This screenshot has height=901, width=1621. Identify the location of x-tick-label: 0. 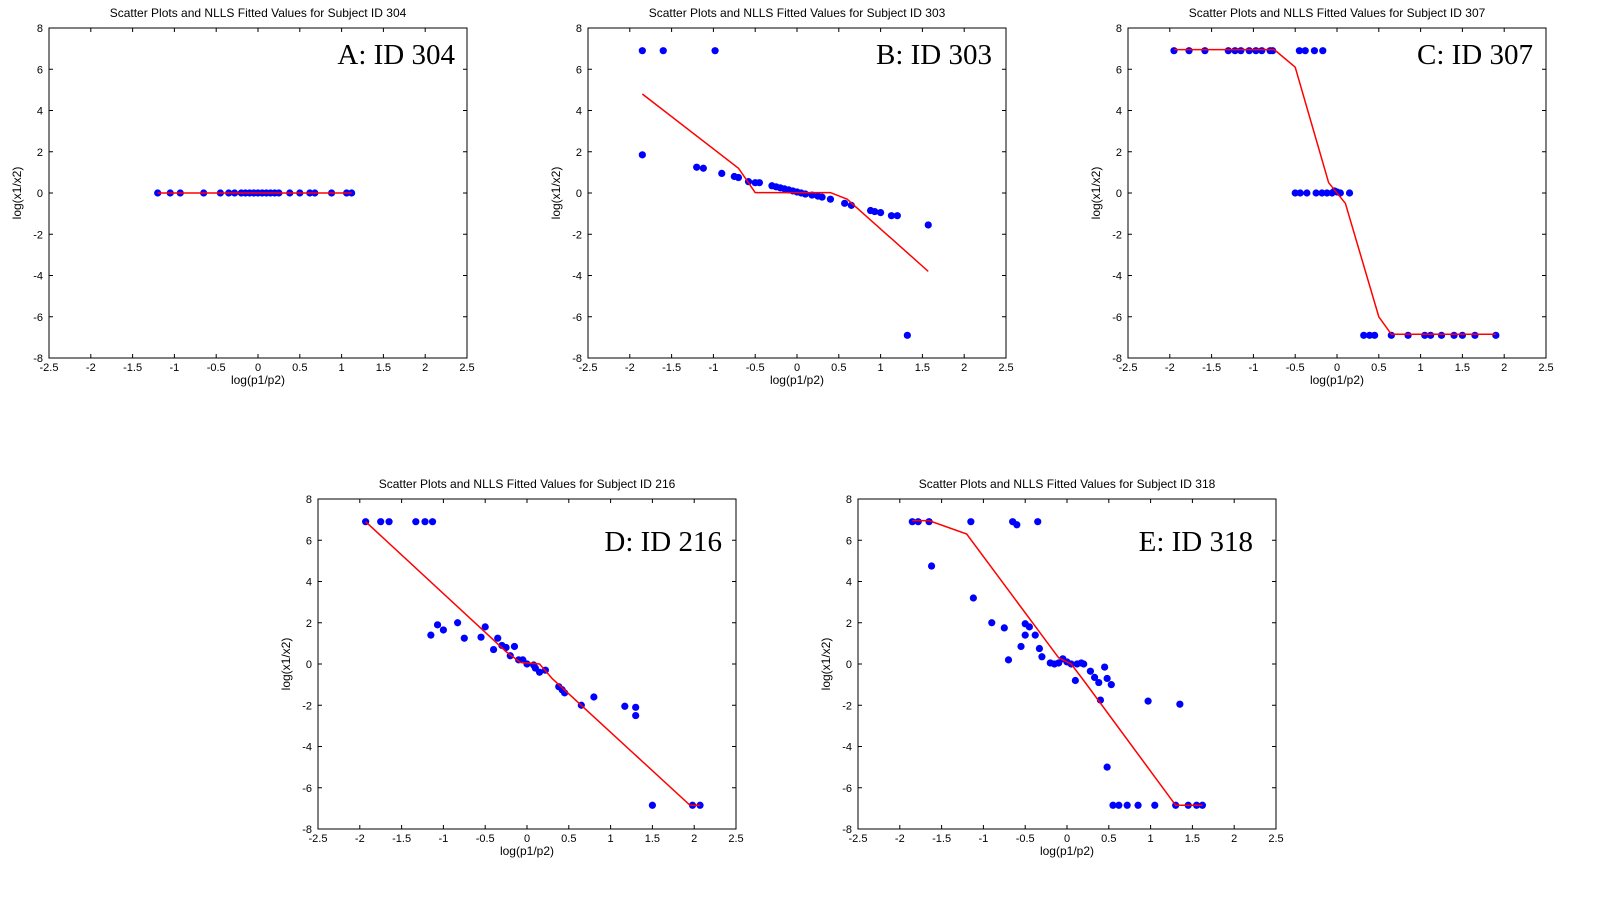
(1337, 368).